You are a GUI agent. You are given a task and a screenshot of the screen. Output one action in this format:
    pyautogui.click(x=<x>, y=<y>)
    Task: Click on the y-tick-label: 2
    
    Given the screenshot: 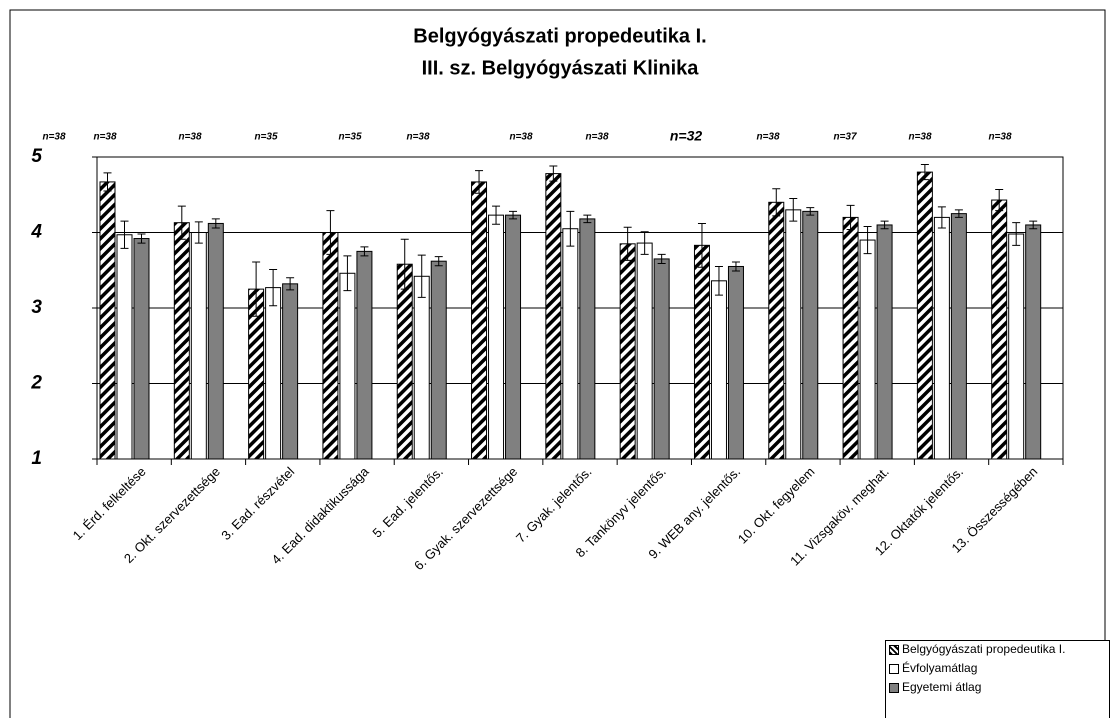 What is the action you would take?
    pyautogui.click(x=36, y=383)
    